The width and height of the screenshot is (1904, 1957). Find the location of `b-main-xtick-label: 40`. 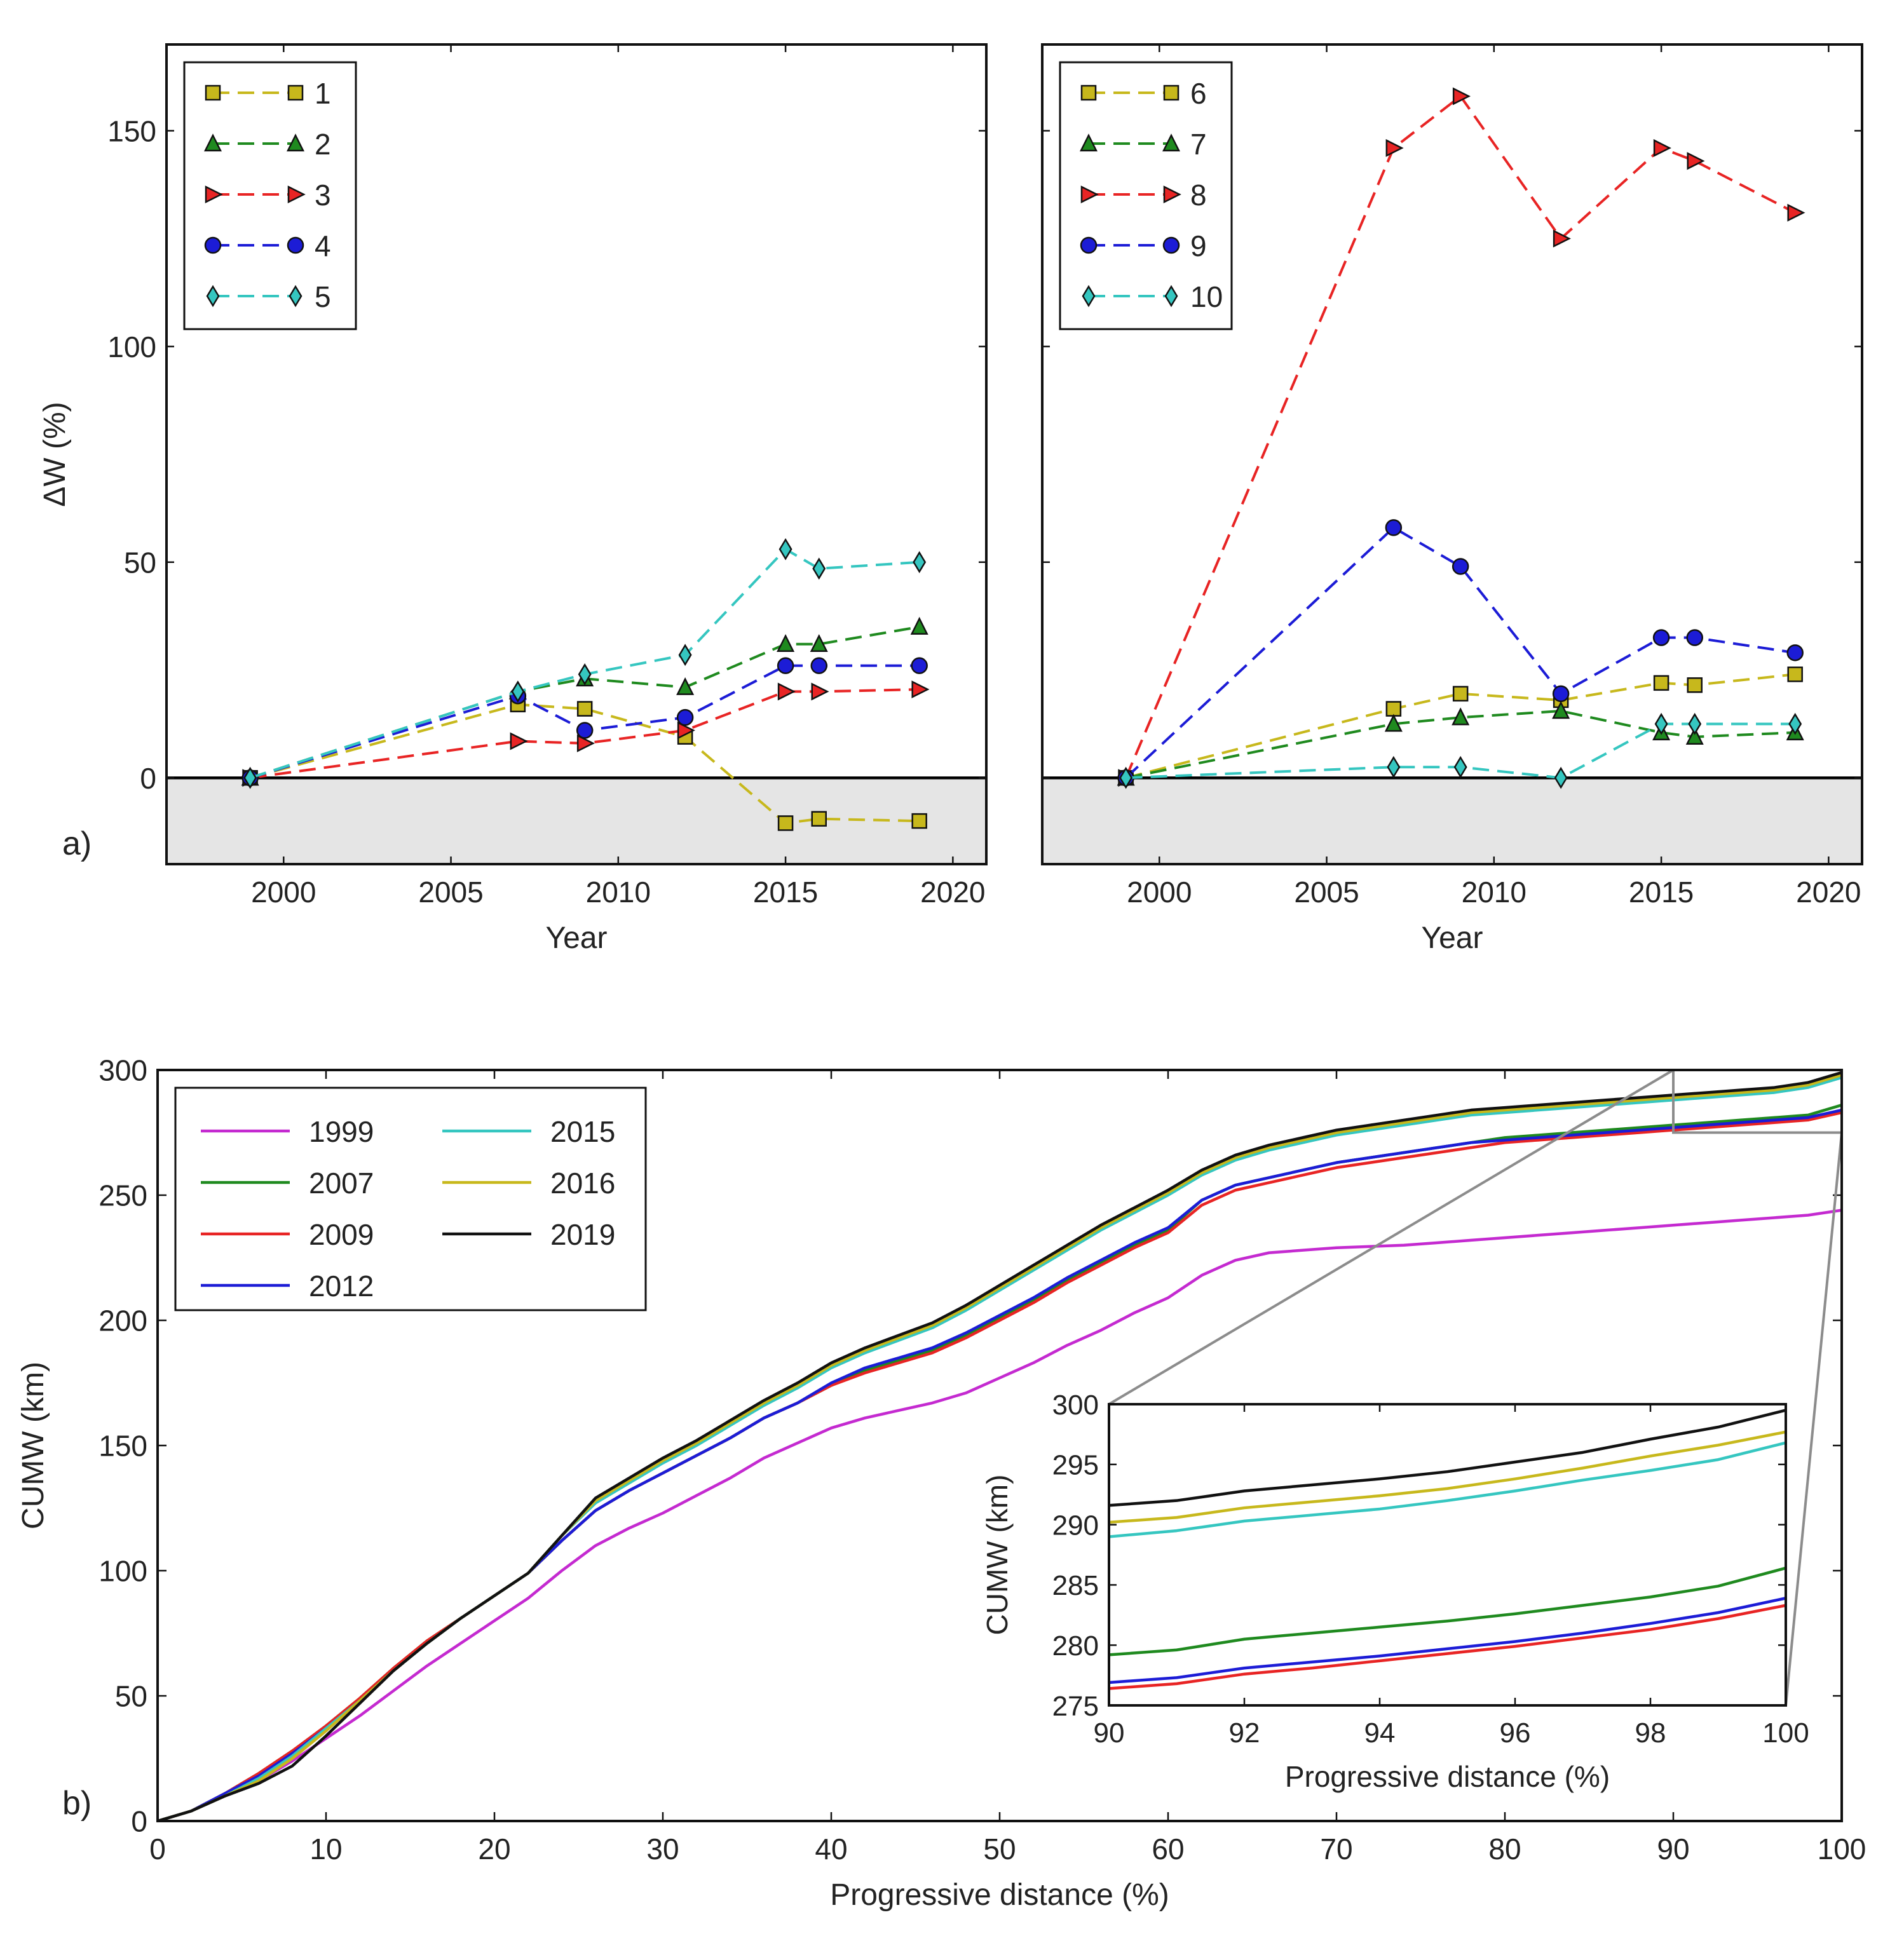

b-main-xtick-label: 40 is located at coordinates (831, 1849).